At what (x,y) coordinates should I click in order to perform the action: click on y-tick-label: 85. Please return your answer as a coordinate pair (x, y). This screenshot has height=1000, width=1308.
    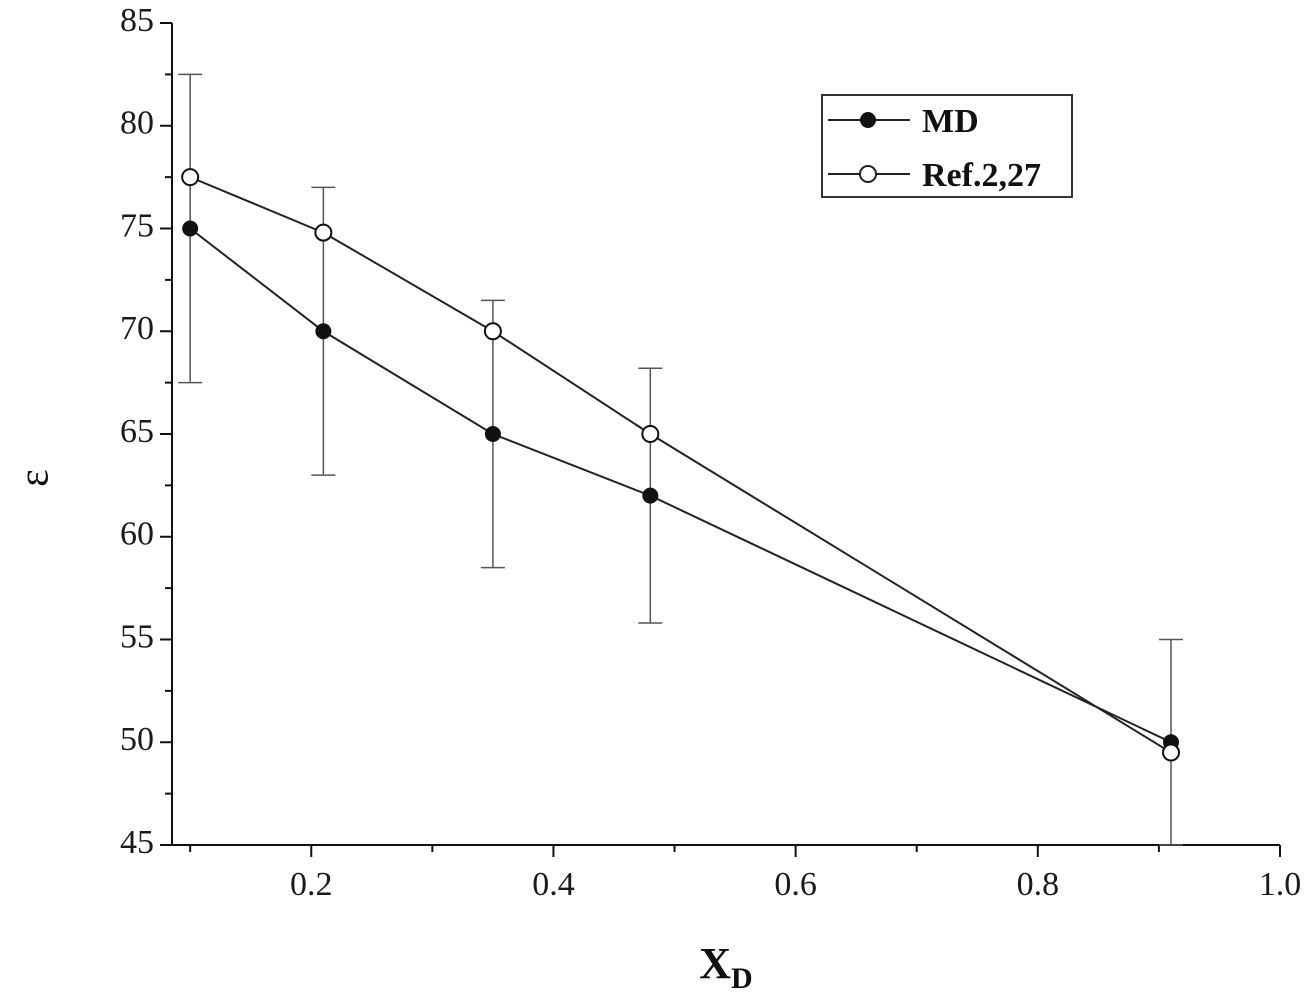
    Looking at the image, I should click on (137, 20).